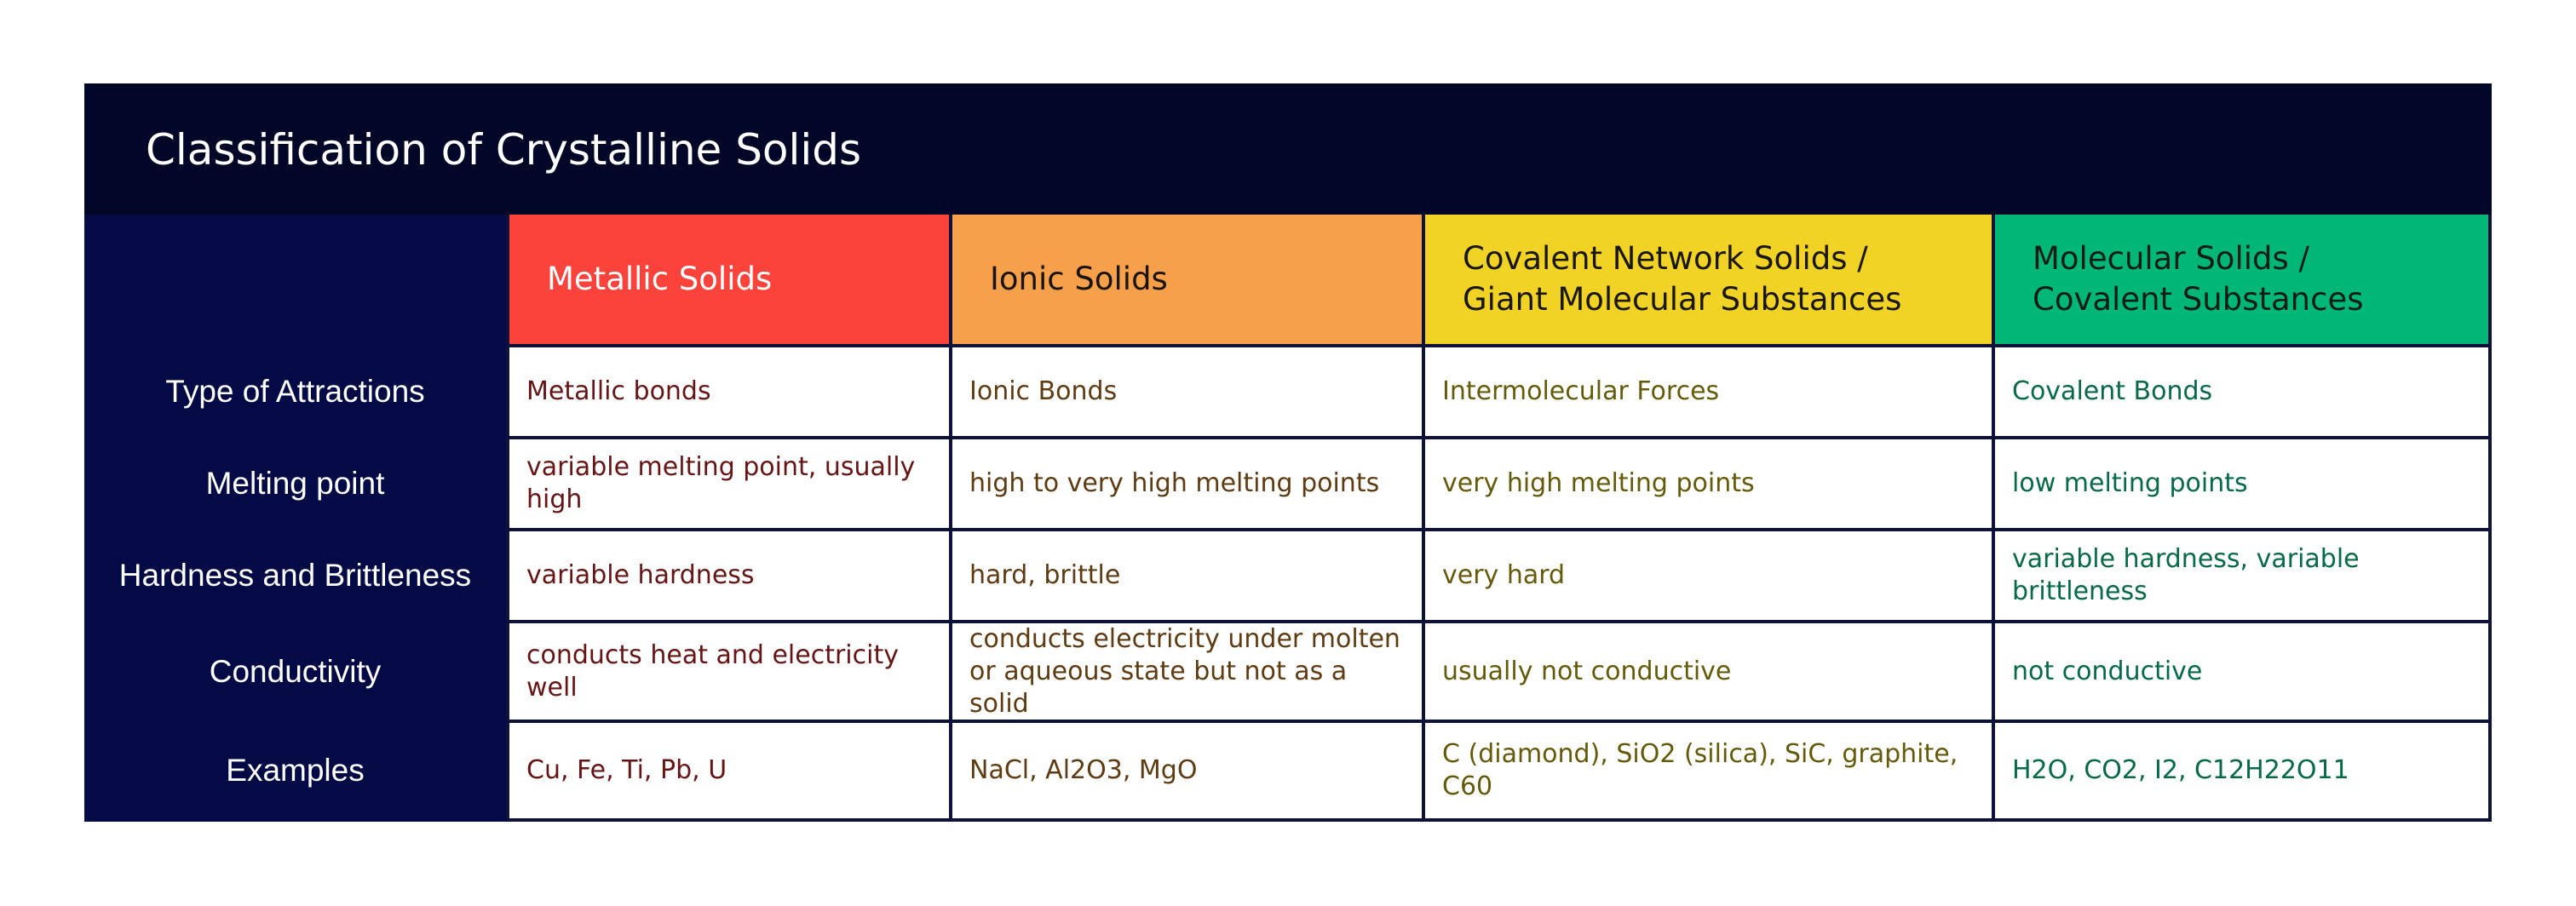 The height and width of the screenshot is (906, 2576). I want to click on table-cell: conducts heat and electricity well, so click(730, 673).